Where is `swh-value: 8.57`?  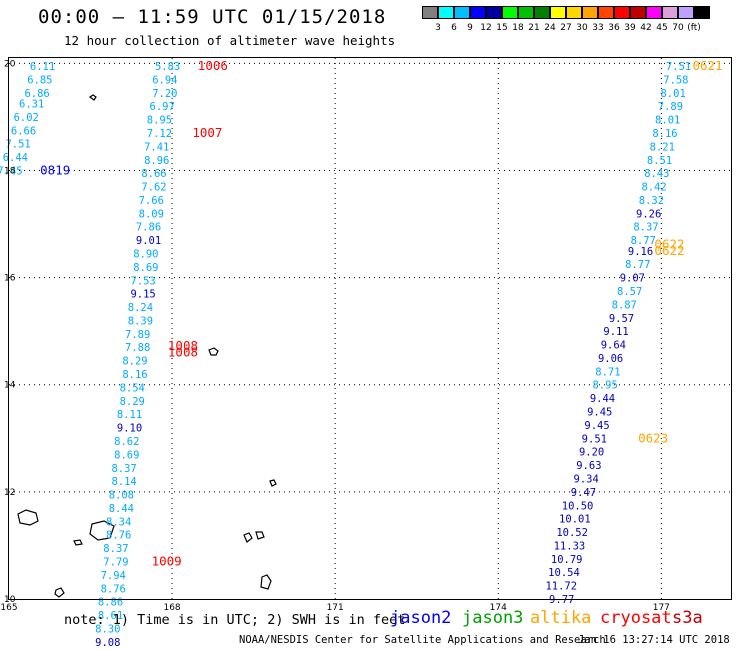 swh-value: 8.57 is located at coordinates (629, 292).